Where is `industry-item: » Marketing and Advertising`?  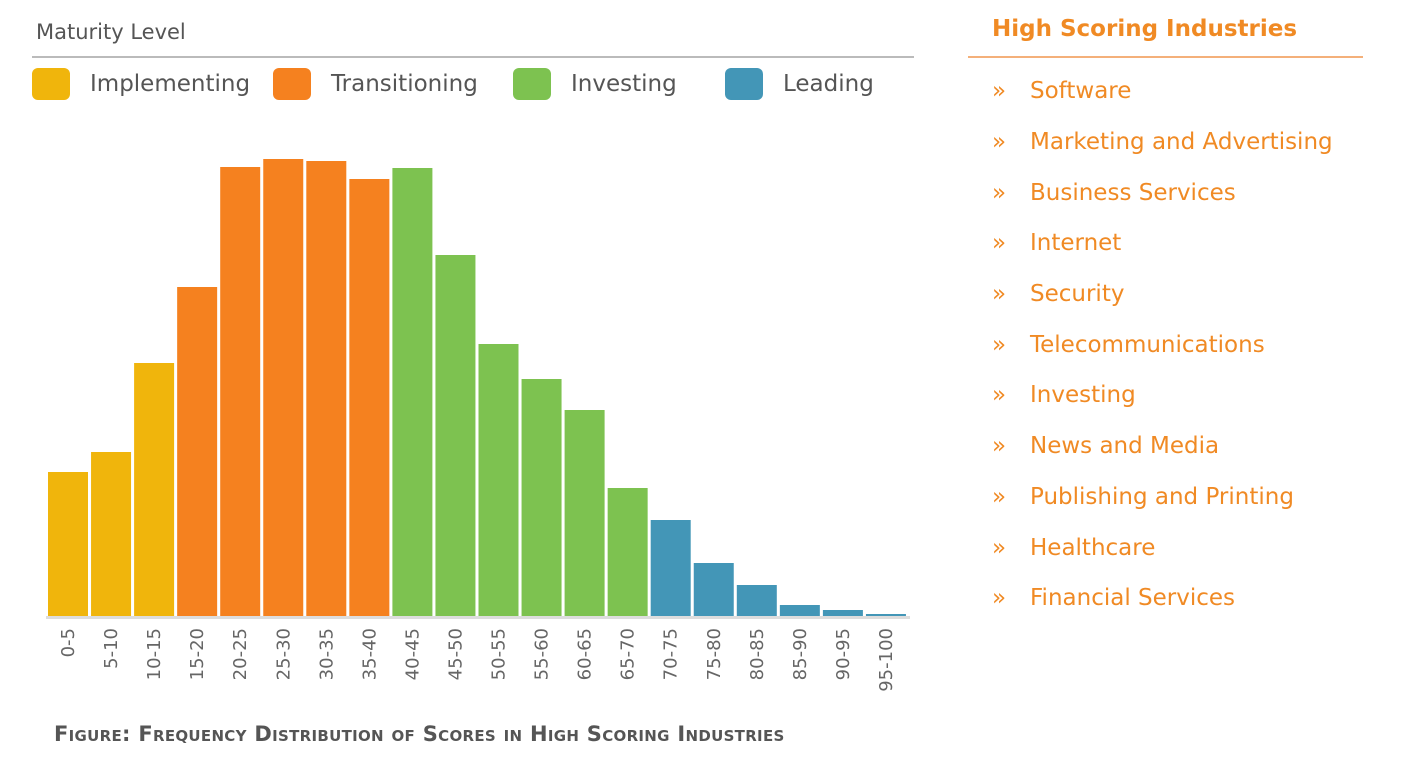
industry-item: » Marketing and Advertising is located at coordinates (1162, 142).